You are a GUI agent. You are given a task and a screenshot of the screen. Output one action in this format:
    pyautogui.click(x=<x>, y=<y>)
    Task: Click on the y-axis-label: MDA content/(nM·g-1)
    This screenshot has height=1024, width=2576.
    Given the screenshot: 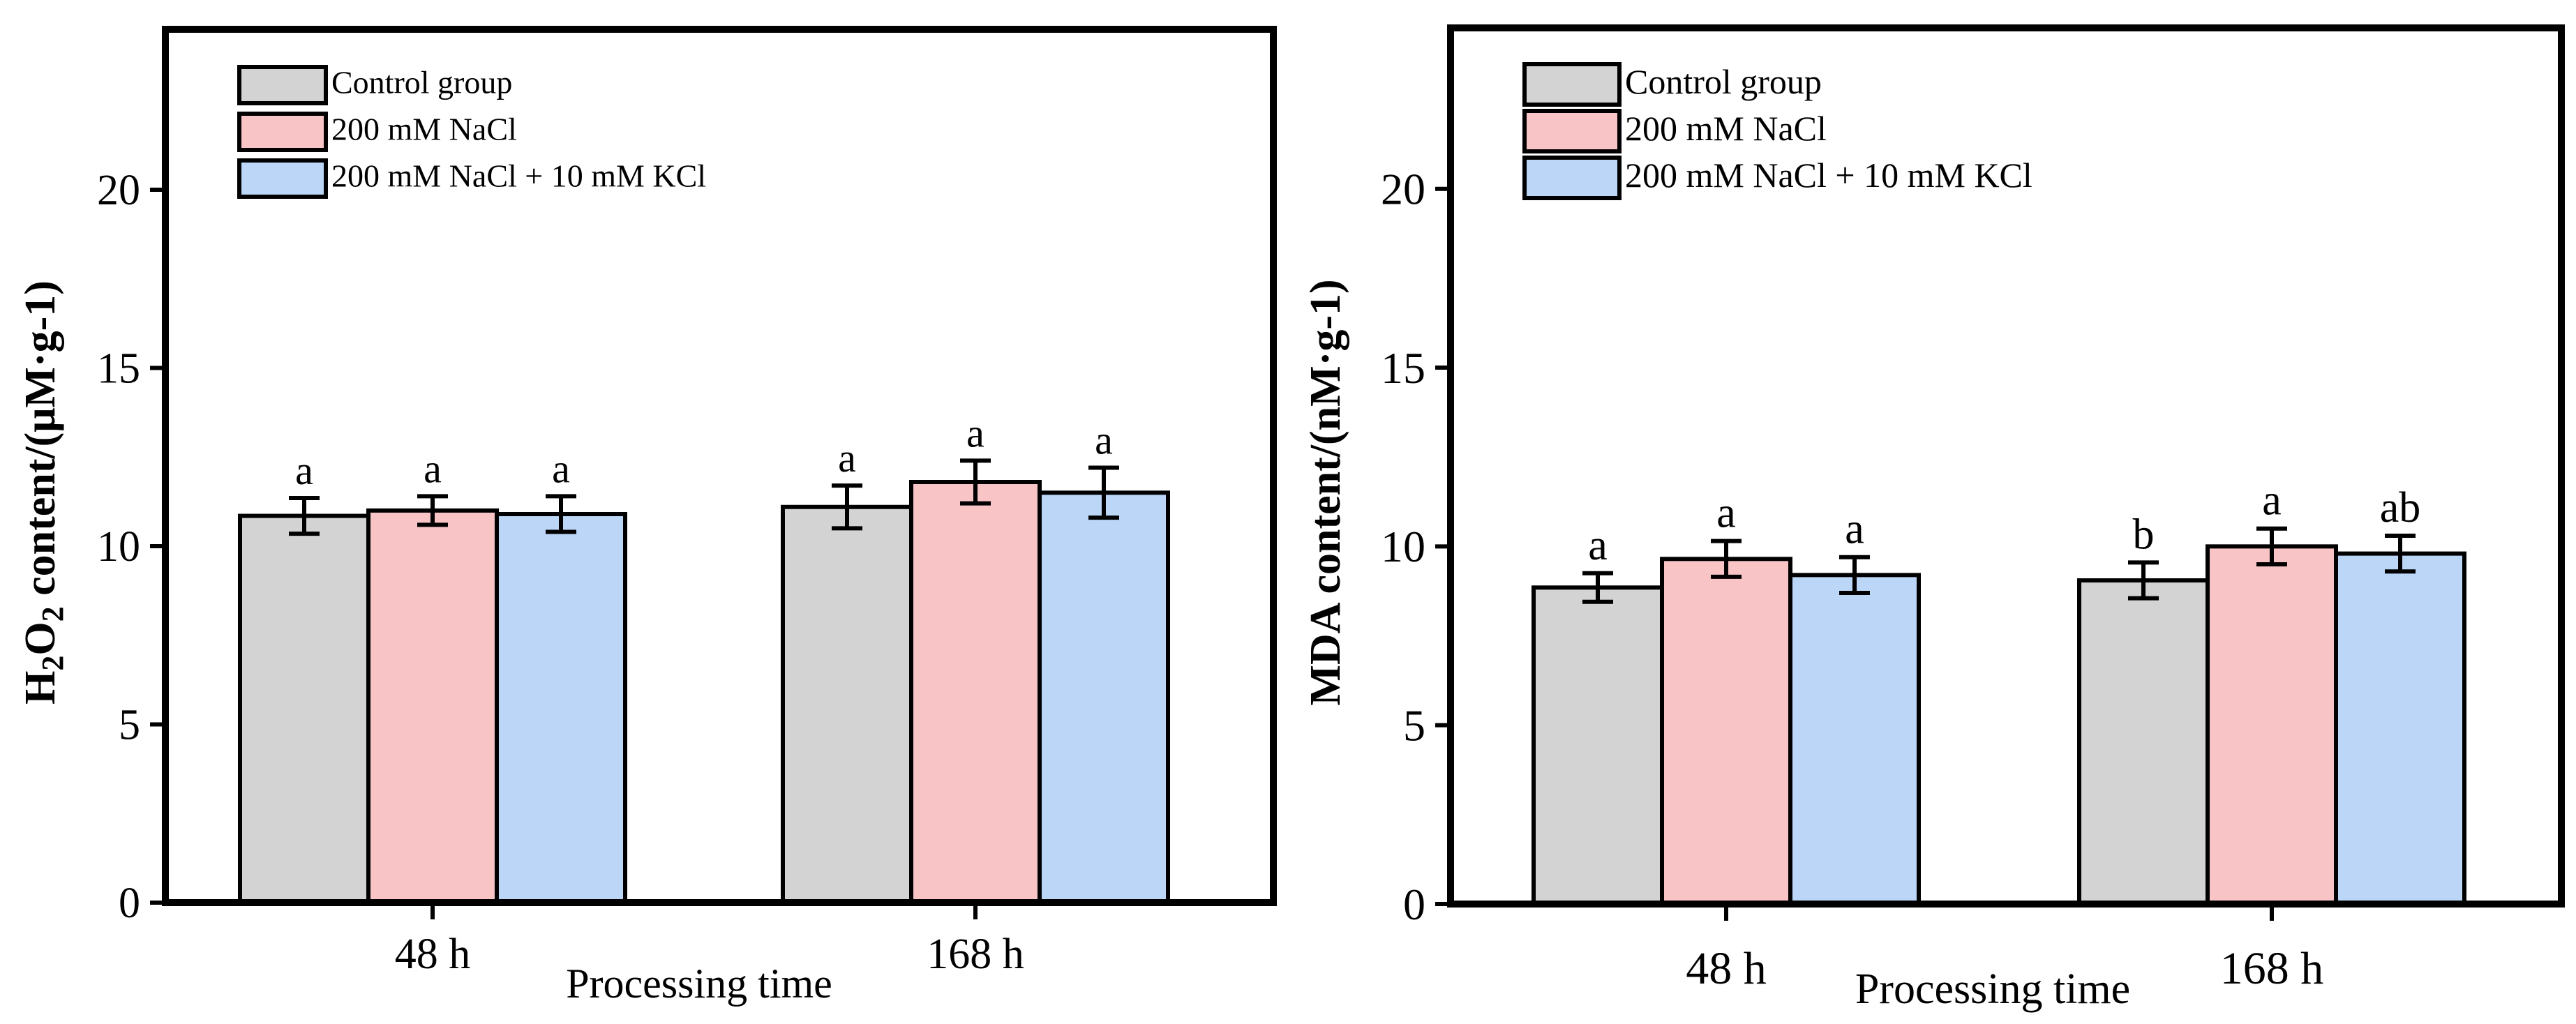 What is the action you would take?
    pyautogui.click(x=1325, y=492)
    